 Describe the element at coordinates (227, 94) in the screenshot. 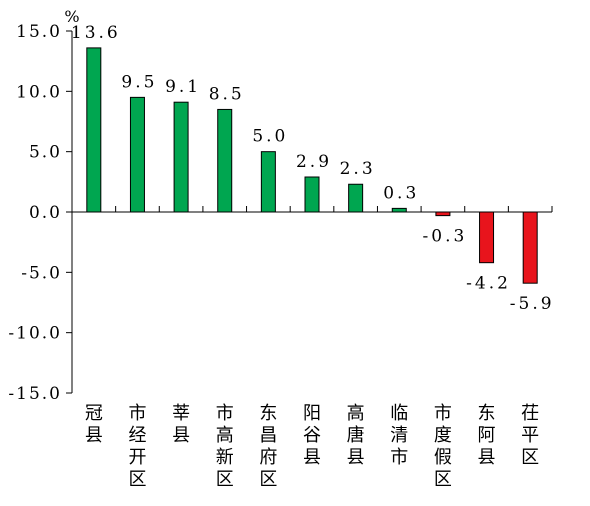

I see `data-label: 8.5` at that location.